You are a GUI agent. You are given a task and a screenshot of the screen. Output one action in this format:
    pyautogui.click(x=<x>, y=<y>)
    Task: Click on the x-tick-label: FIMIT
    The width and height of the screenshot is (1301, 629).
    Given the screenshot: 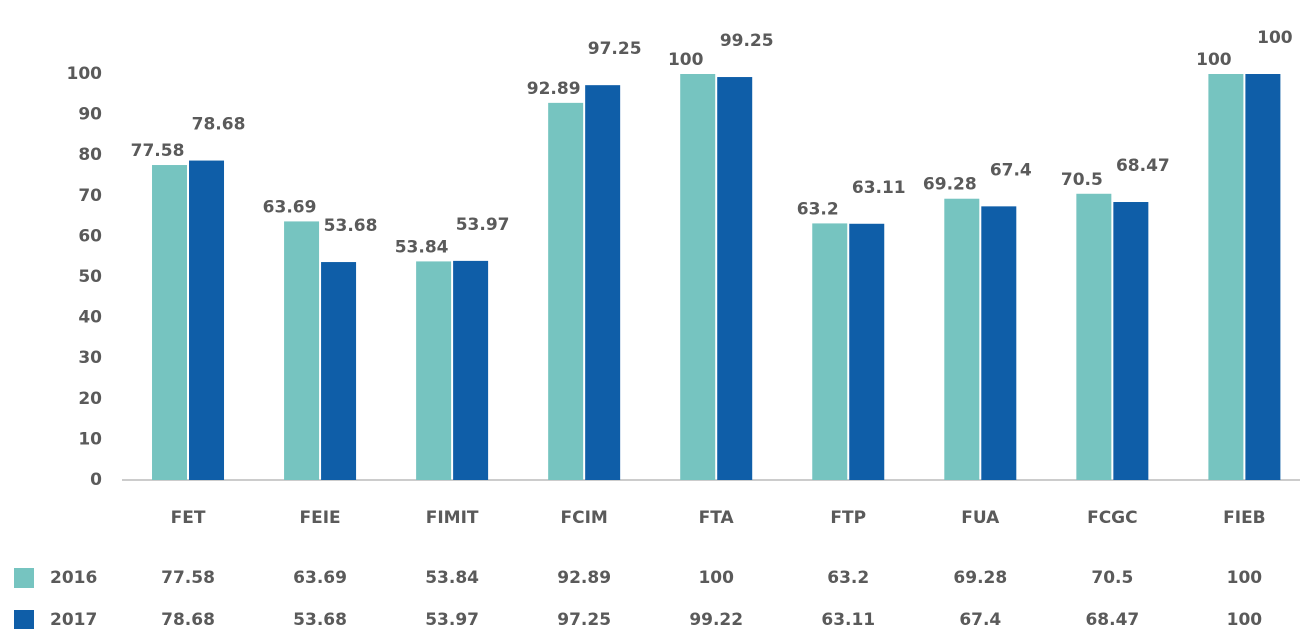 What is the action you would take?
    pyautogui.click(x=452, y=518)
    